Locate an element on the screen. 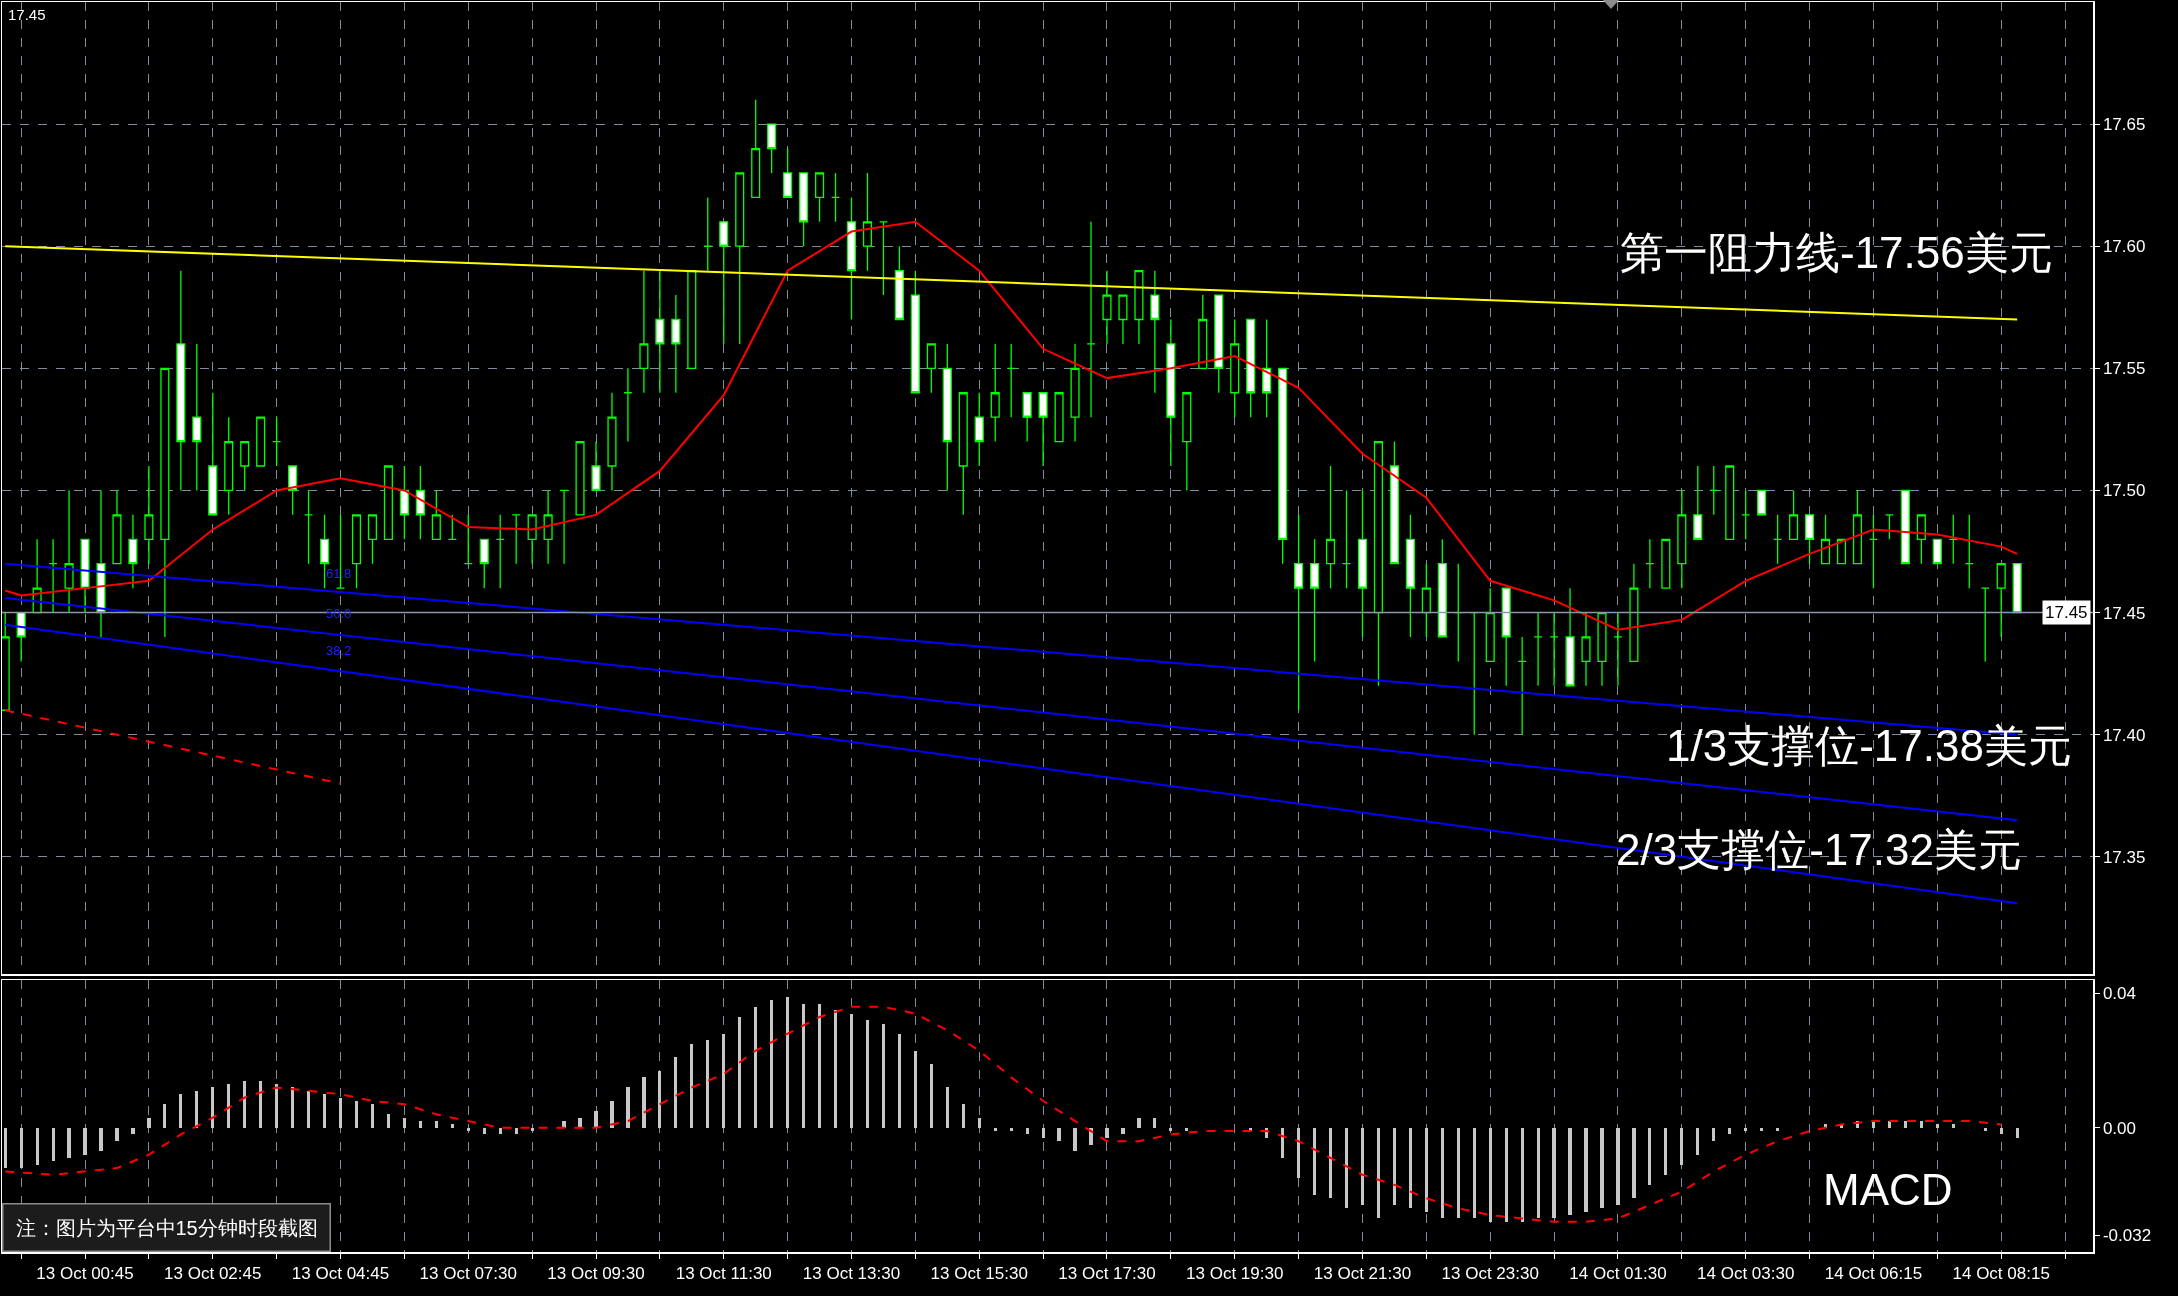 The height and width of the screenshot is (1296, 2178). x-tick-label: 13 Oct 15:30 is located at coordinates (979, 1273).